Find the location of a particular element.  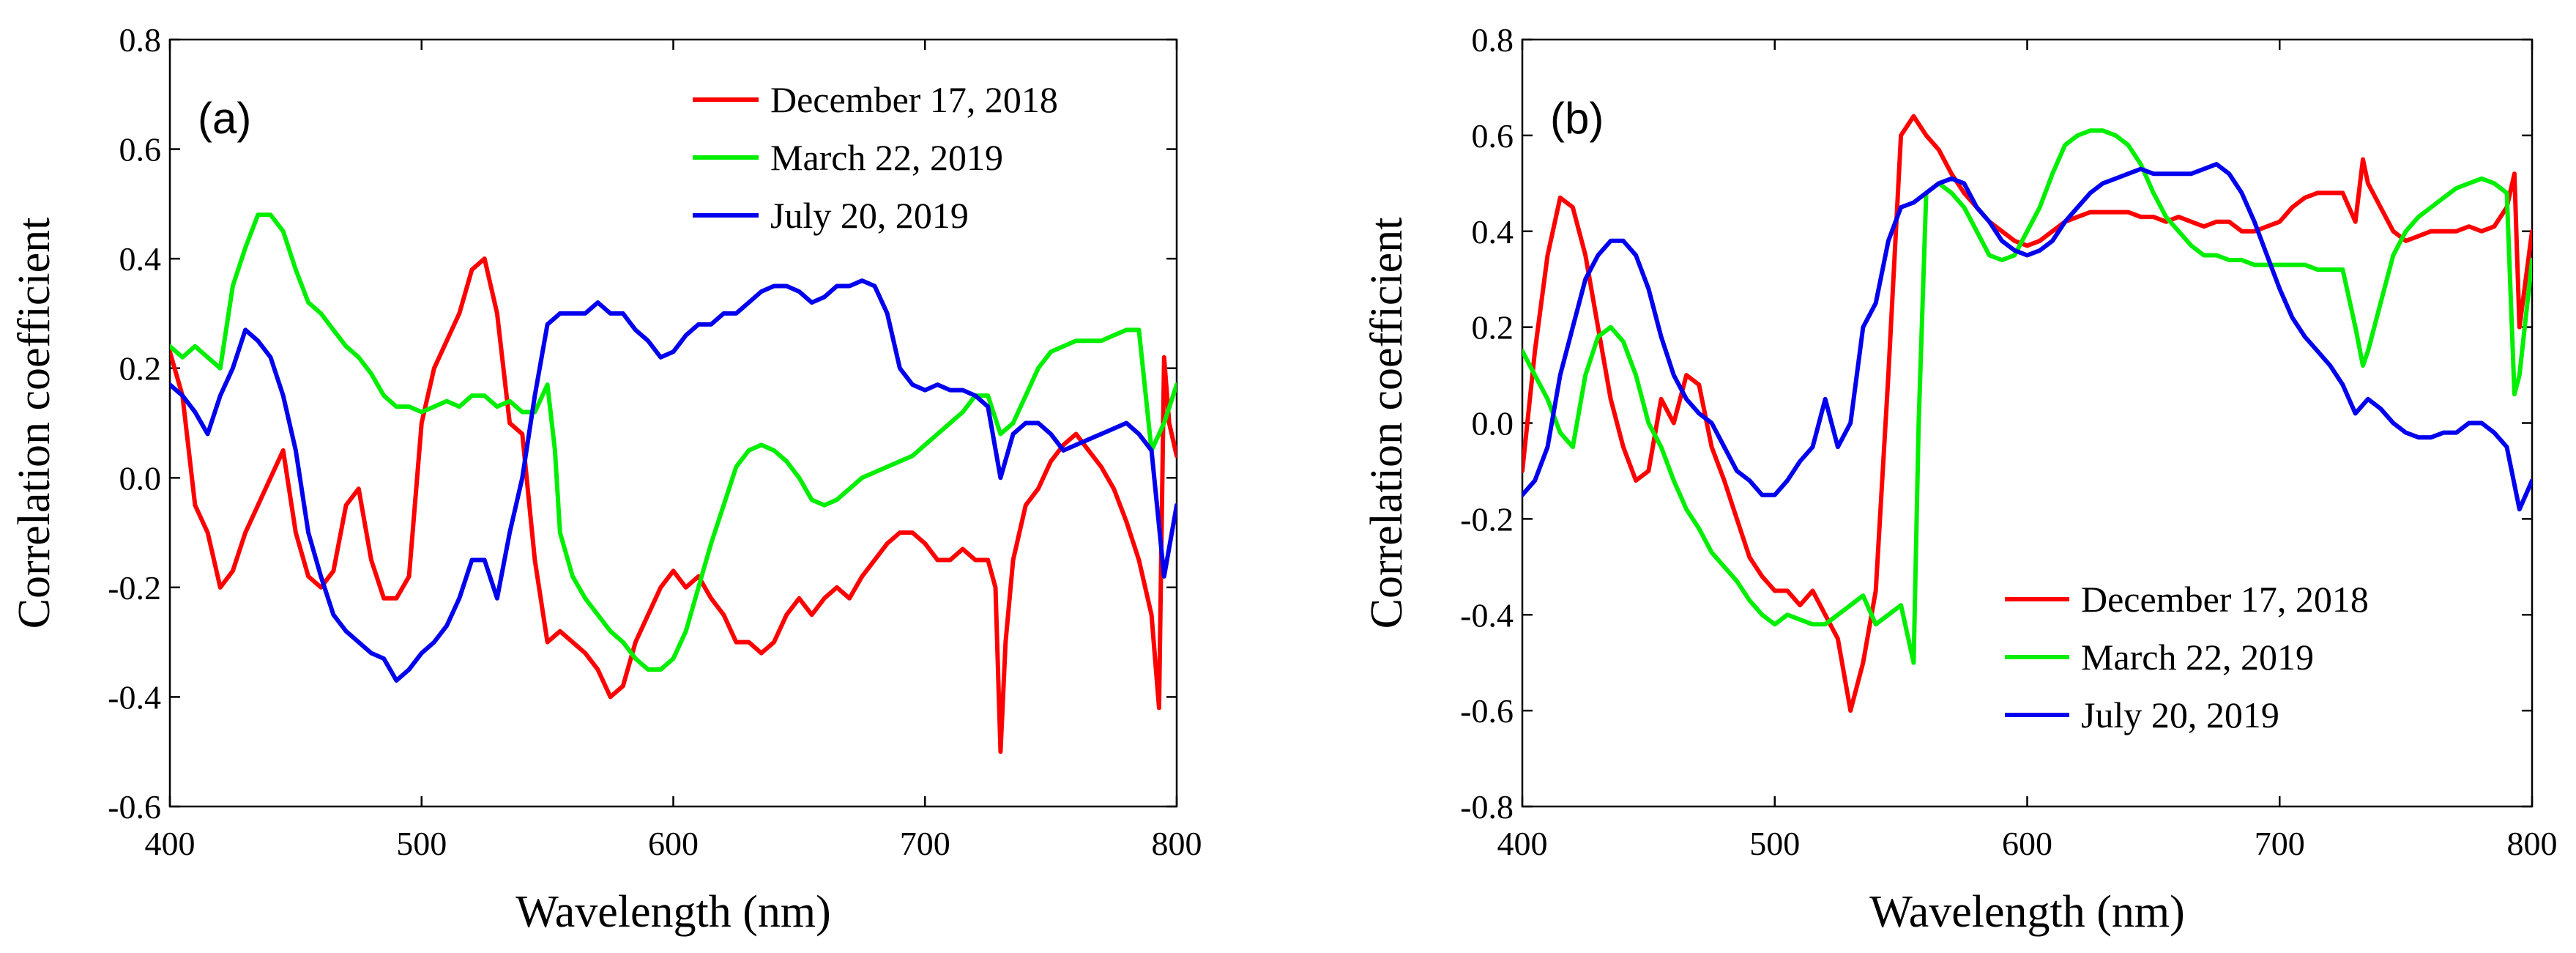

panel-label: (b) is located at coordinates (1577, 119).